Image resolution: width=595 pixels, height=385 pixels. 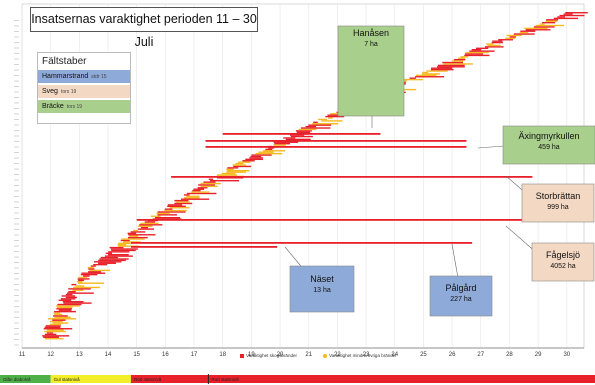 What do you see at coordinates (563, 260) in the screenshot?
I see `callout-fagelsjo: Fågelsjö 4052 ha` at bounding box center [563, 260].